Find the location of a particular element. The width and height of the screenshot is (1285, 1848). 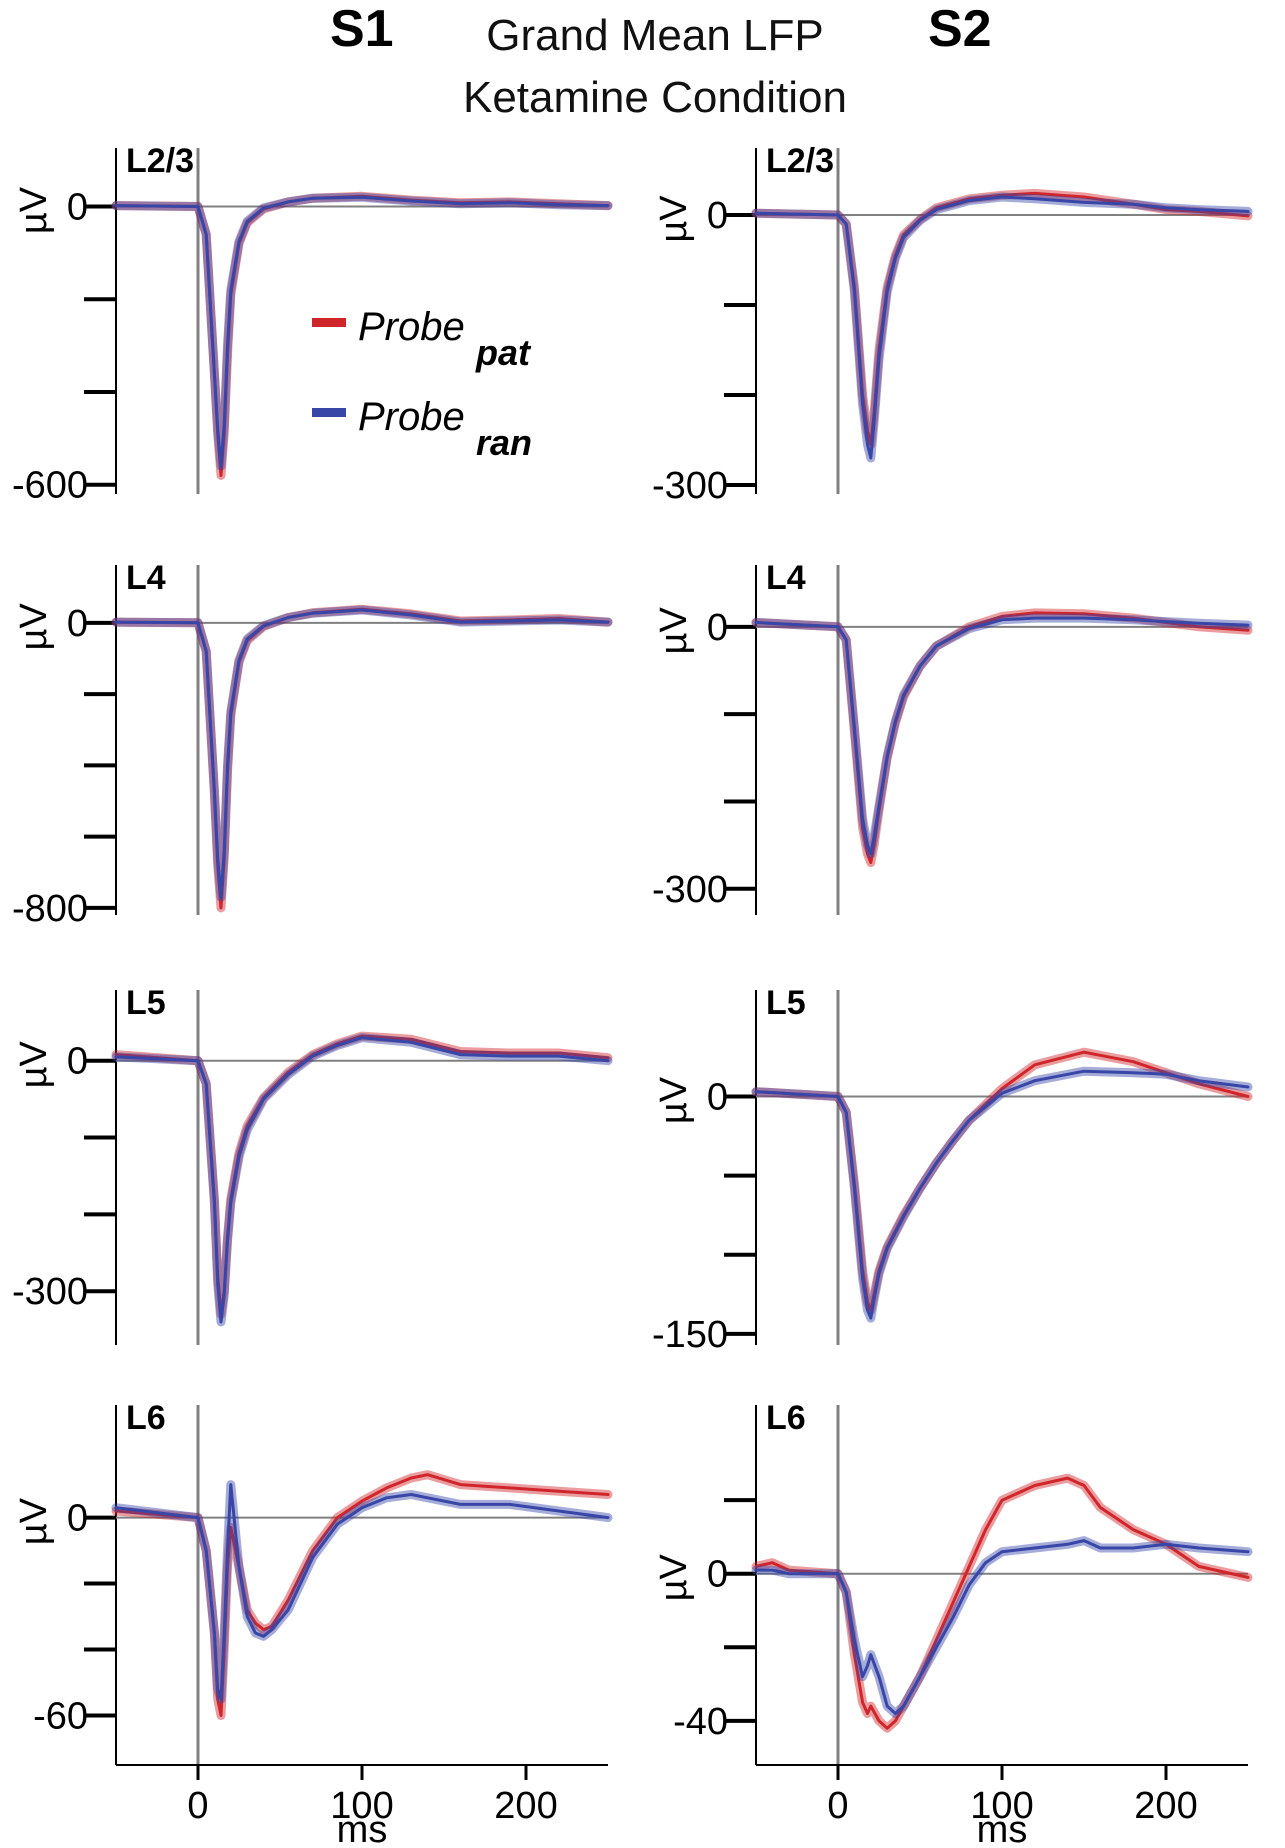

panel-s2-l4: 0 -300 µV L4 is located at coordinates (952, 737).